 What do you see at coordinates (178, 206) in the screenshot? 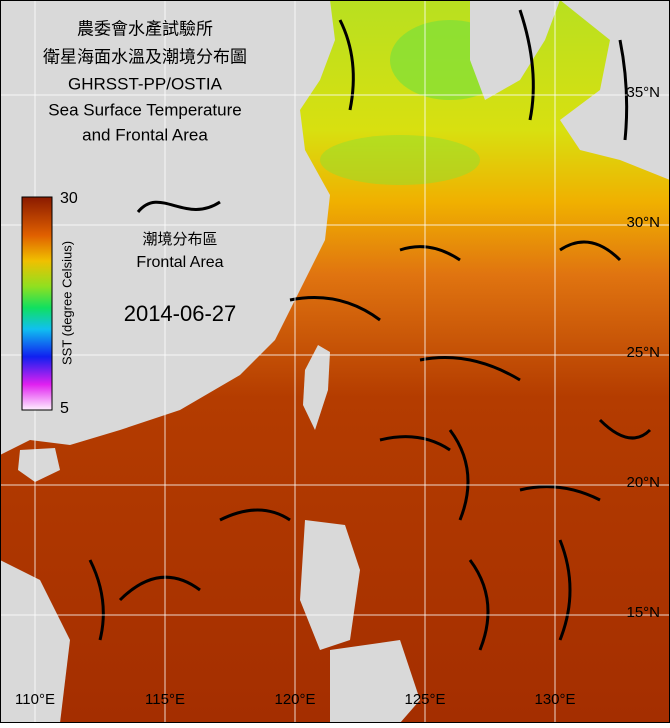
I see `legend-symbol` at bounding box center [178, 206].